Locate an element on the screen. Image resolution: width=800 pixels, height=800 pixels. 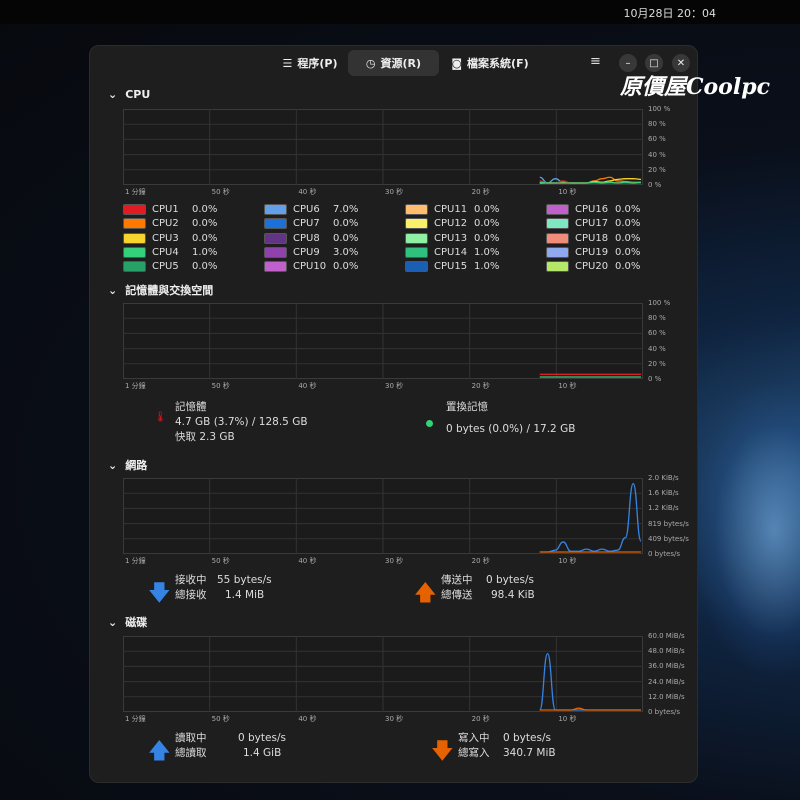
network-section-toggle: ⌄ 網路 is located at coordinates (127, 465).